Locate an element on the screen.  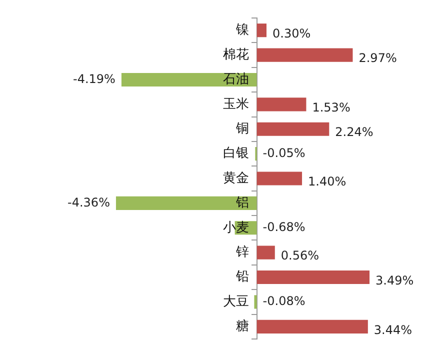
data-label: -4.36% is located at coordinates (89, 202).